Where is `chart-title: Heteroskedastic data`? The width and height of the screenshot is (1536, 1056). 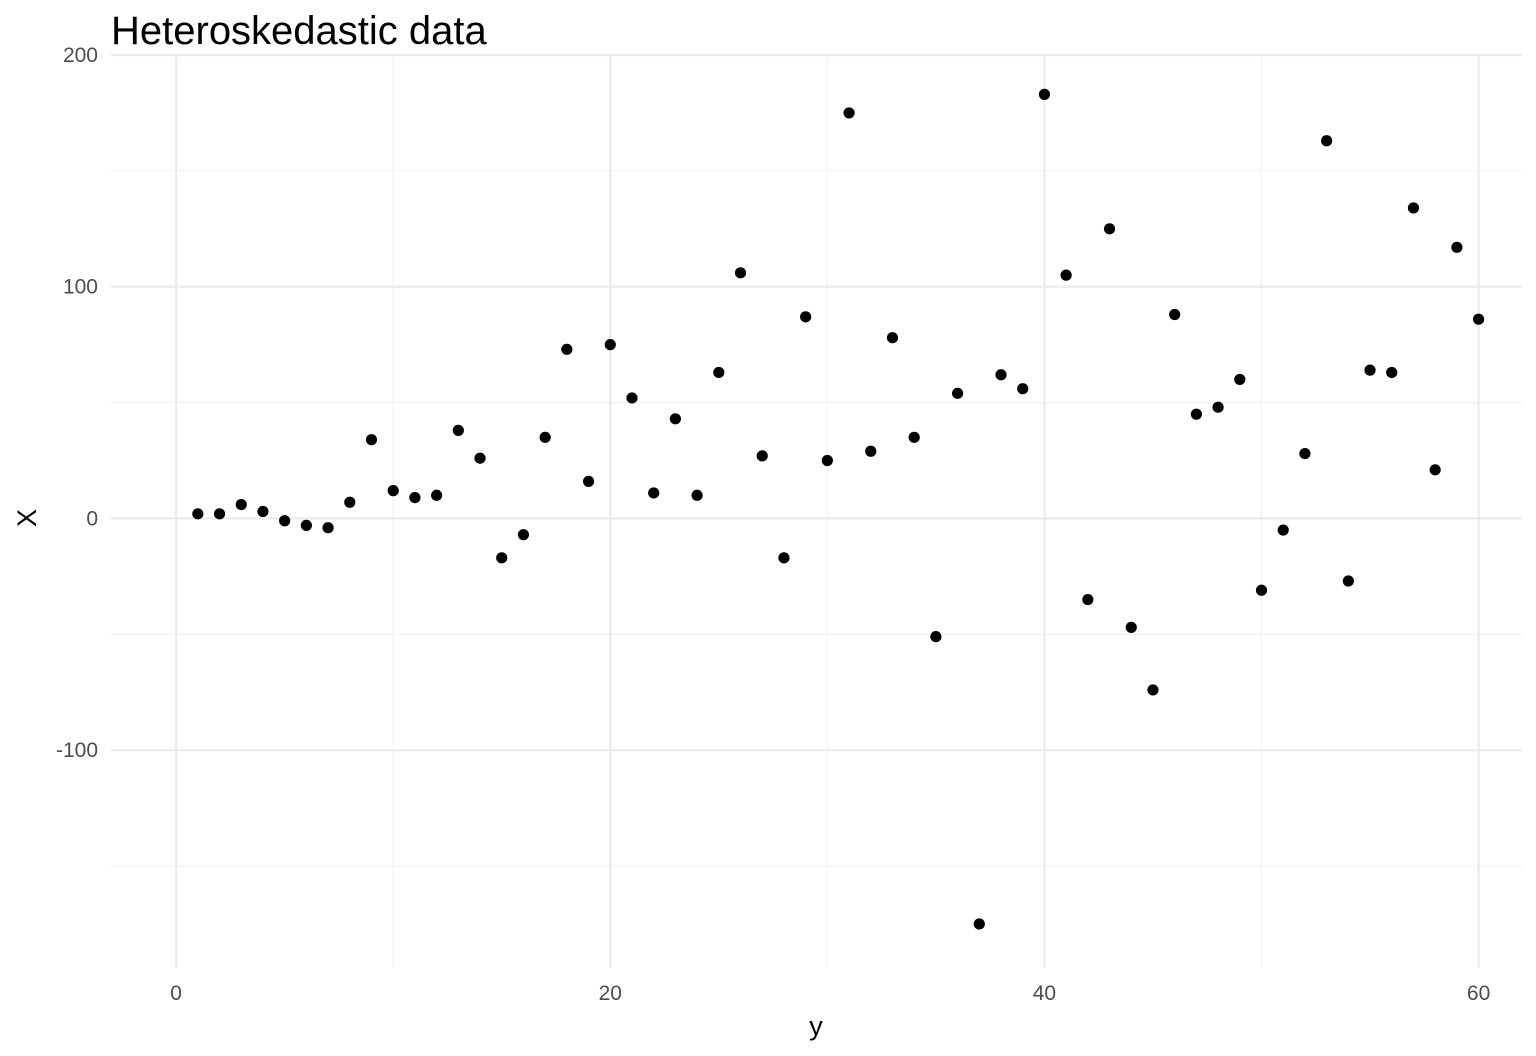
chart-title: Heteroskedastic data is located at coordinates (299, 31).